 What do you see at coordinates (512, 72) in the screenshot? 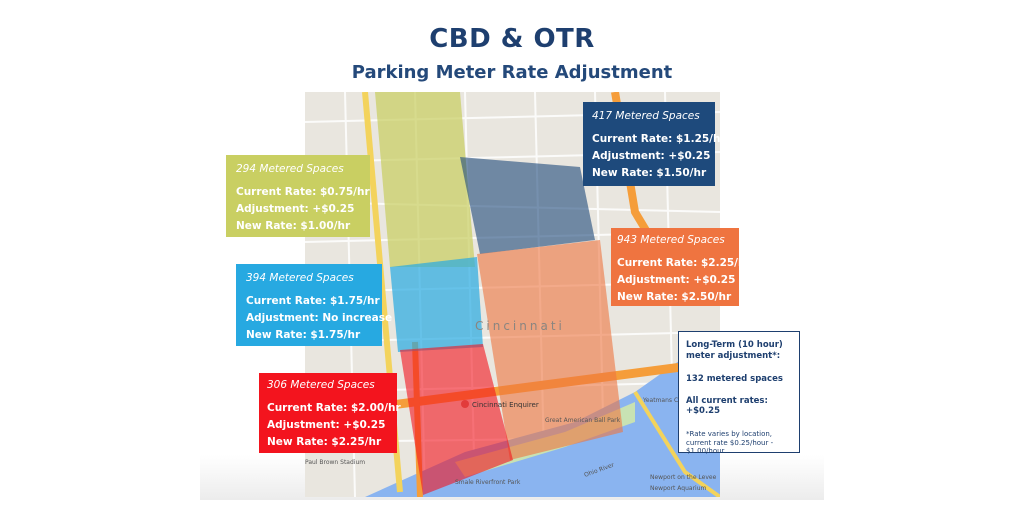
I see `page-subtitle: Parking Meter Rate Adjustment` at bounding box center [512, 72].